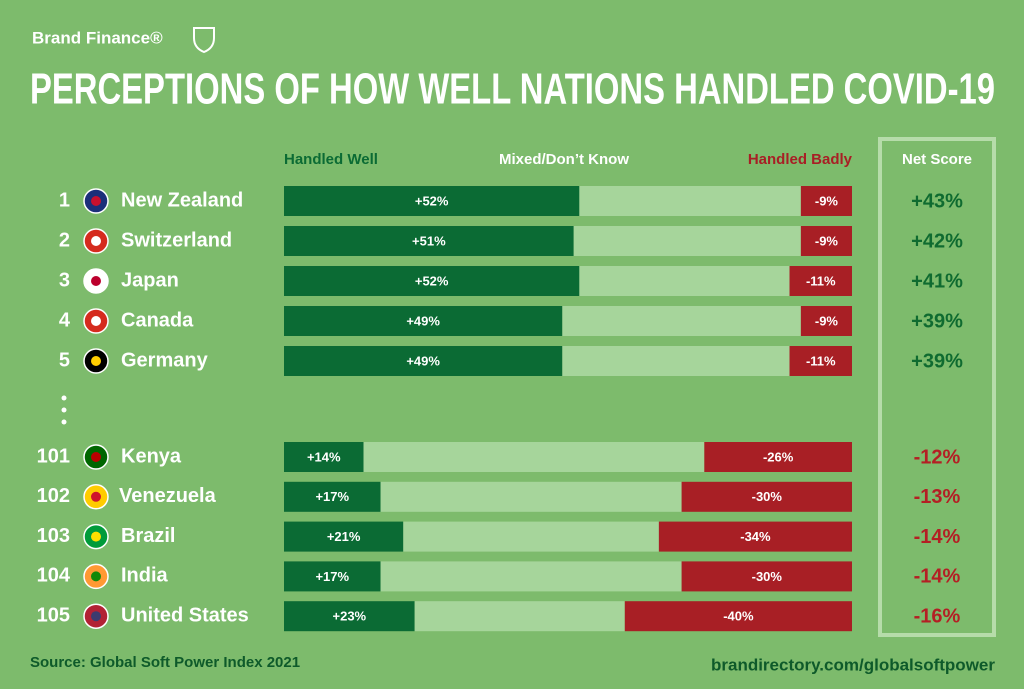 This screenshot has height=689, width=1024. I want to click on brand-crest, so click(204, 40).